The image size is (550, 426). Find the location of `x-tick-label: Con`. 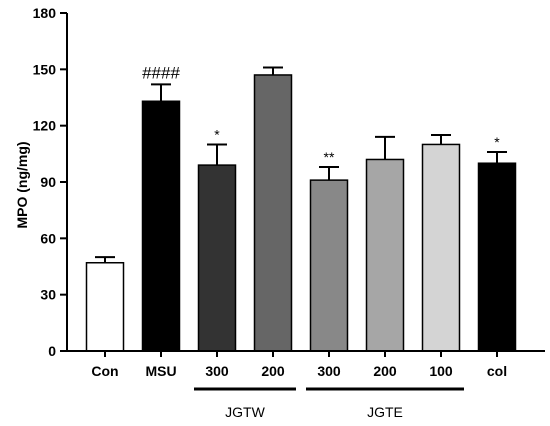

x-tick-label: Con is located at coordinates (104, 371).